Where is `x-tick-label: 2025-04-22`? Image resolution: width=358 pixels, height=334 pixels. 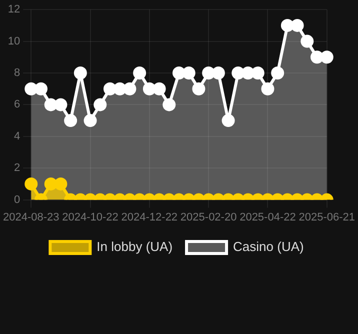
x-tick-label: 2025-04-22 is located at coordinates (268, 217).